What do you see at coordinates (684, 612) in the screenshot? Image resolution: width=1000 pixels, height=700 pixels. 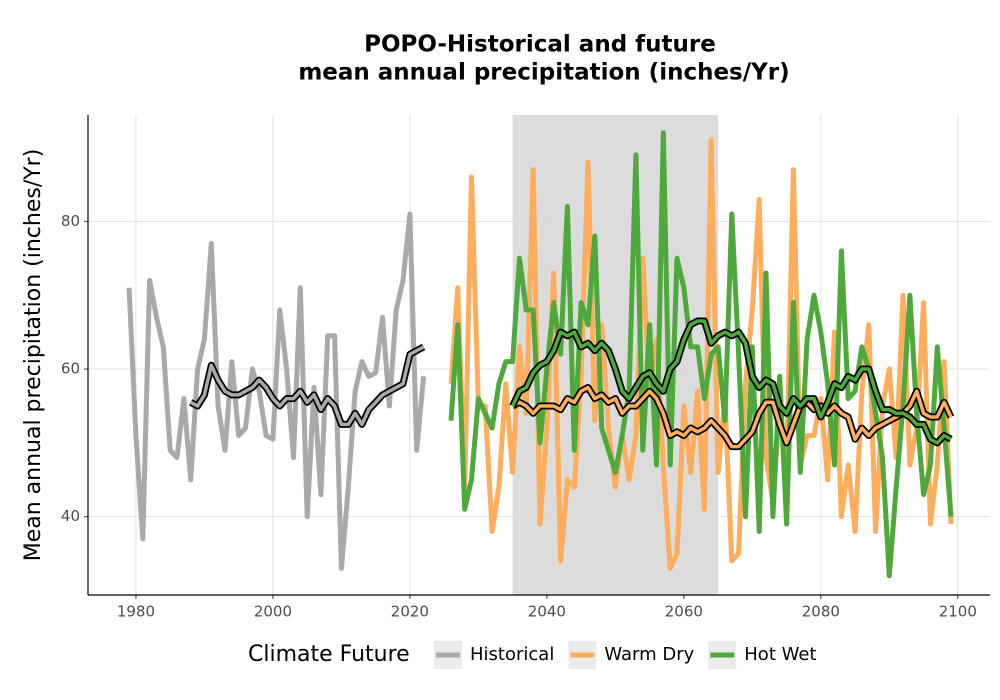 I see `x-tick-label: 2060` at bounding box center [684, 612].